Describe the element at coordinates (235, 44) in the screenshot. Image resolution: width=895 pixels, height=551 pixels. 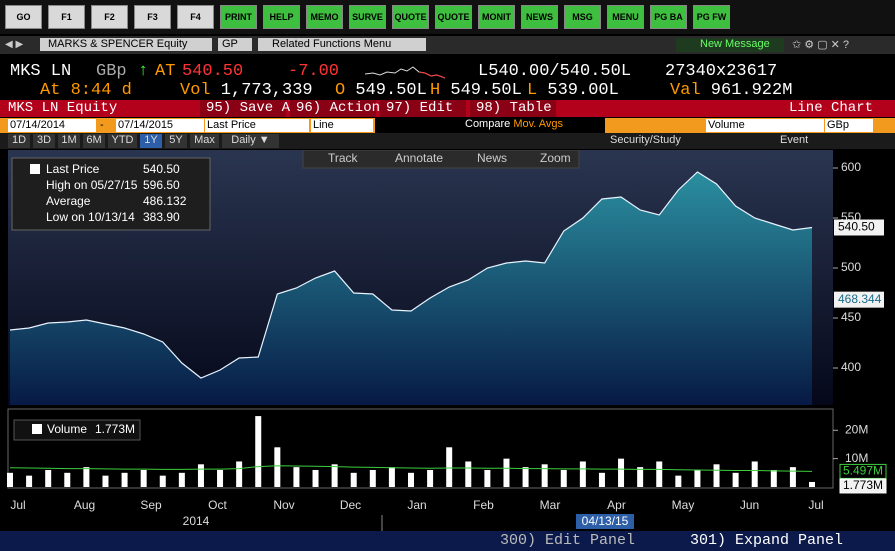
I see `currency-field: GP` at that location.